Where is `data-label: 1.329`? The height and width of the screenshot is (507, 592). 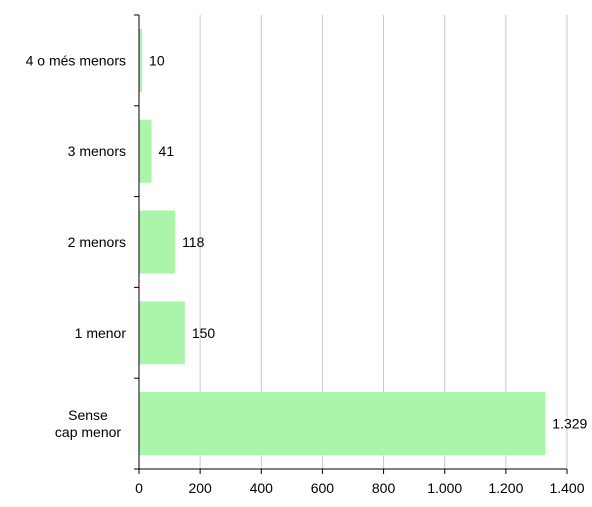
data-label: 1.329 is located at coordinates (569, 424).